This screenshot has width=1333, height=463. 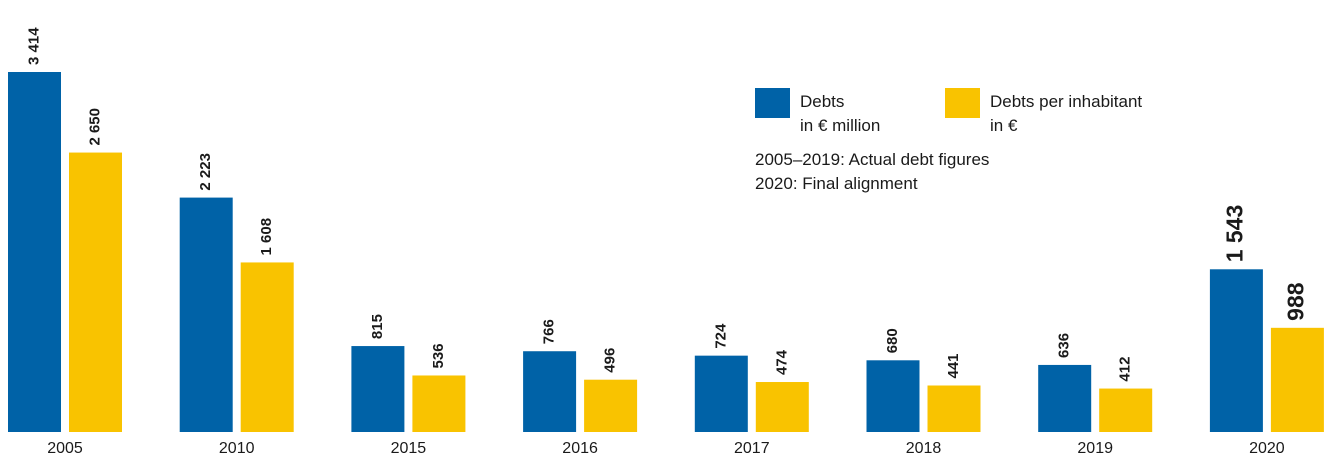 What do you see at coordinates (836, 183) in the screenshot?
I see `annotation: 2020: Final alignment` at bounding box center [836, 183].